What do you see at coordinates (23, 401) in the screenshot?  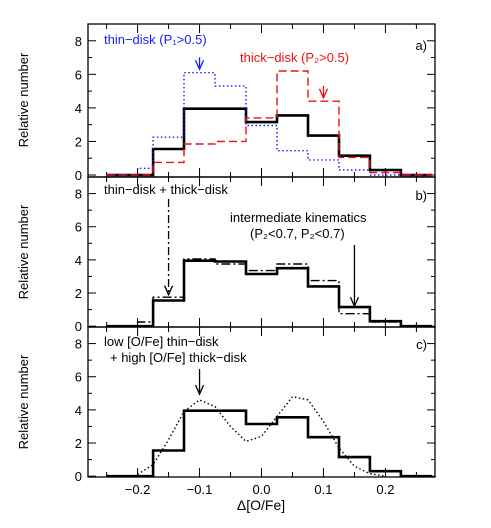 I see `panel-c-ylabel: Relative number` at bounding box center [23, 401].